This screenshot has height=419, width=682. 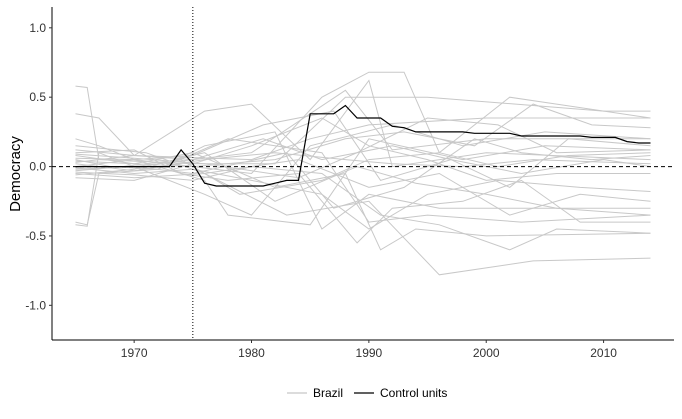 What do you see at coordinates (369, 353) in the screenshot?
I see `x-tick-label: 1990` at bounding box center [369, 353].